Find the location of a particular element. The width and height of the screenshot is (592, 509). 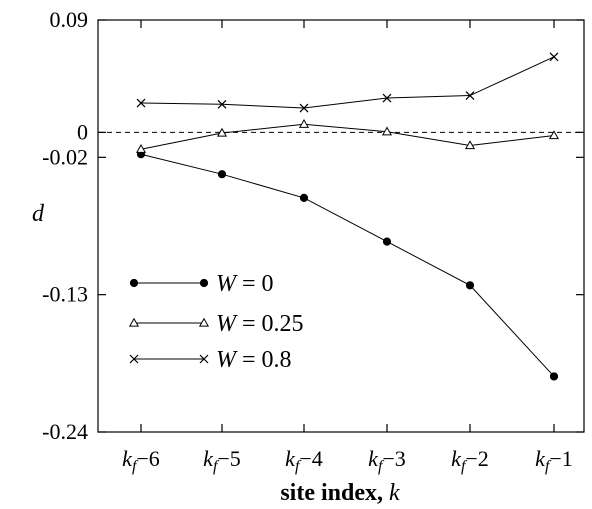

legend: W = 0 W = 0.25 W = 0.8 is located at coordinates (216, 322).